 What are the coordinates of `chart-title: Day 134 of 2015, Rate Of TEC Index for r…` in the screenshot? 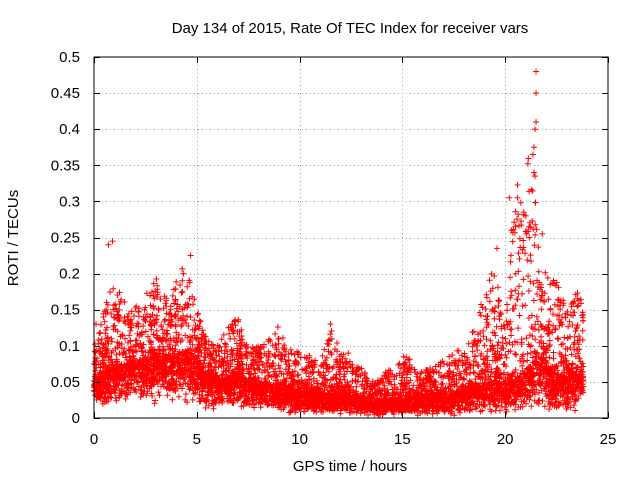 It's located at (350, 28).